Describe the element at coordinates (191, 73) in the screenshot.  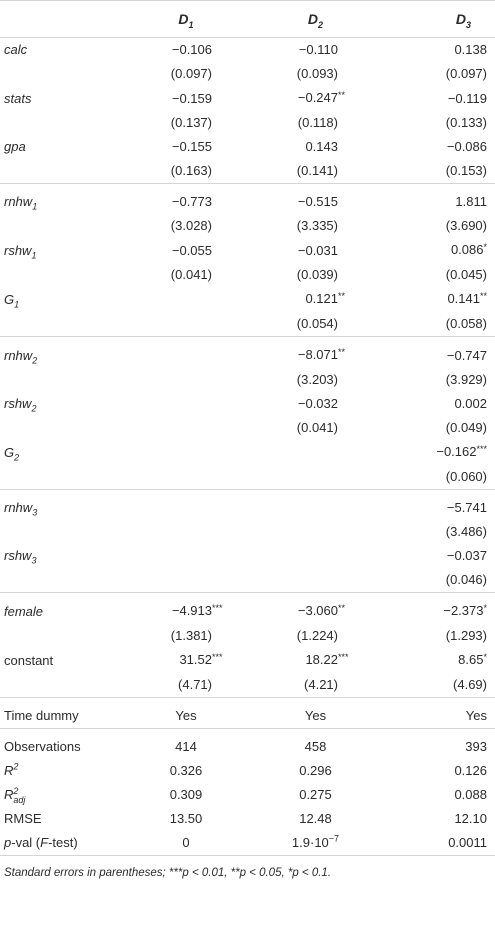
I see `calc-se-d1: (0.097)` at that location.